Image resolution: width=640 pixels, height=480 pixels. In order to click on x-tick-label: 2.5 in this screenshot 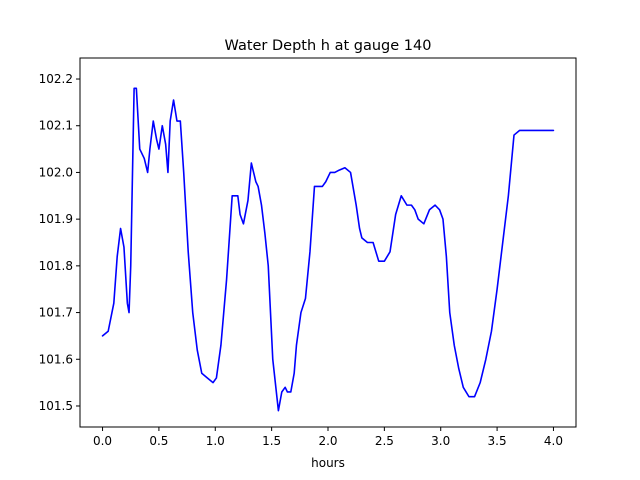, I will do `click(384, 441)`.